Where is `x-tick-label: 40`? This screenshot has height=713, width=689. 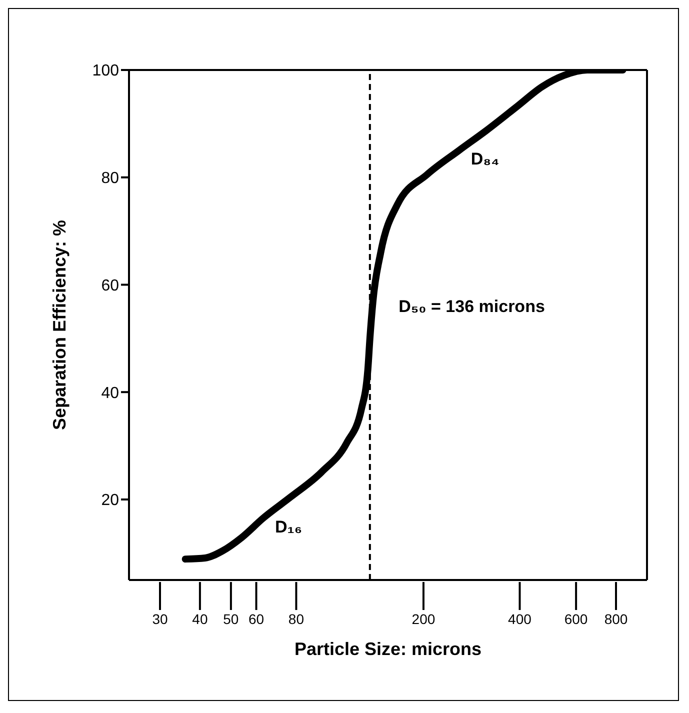 x-tick-label: 40 is located at coordinates (200, 619).